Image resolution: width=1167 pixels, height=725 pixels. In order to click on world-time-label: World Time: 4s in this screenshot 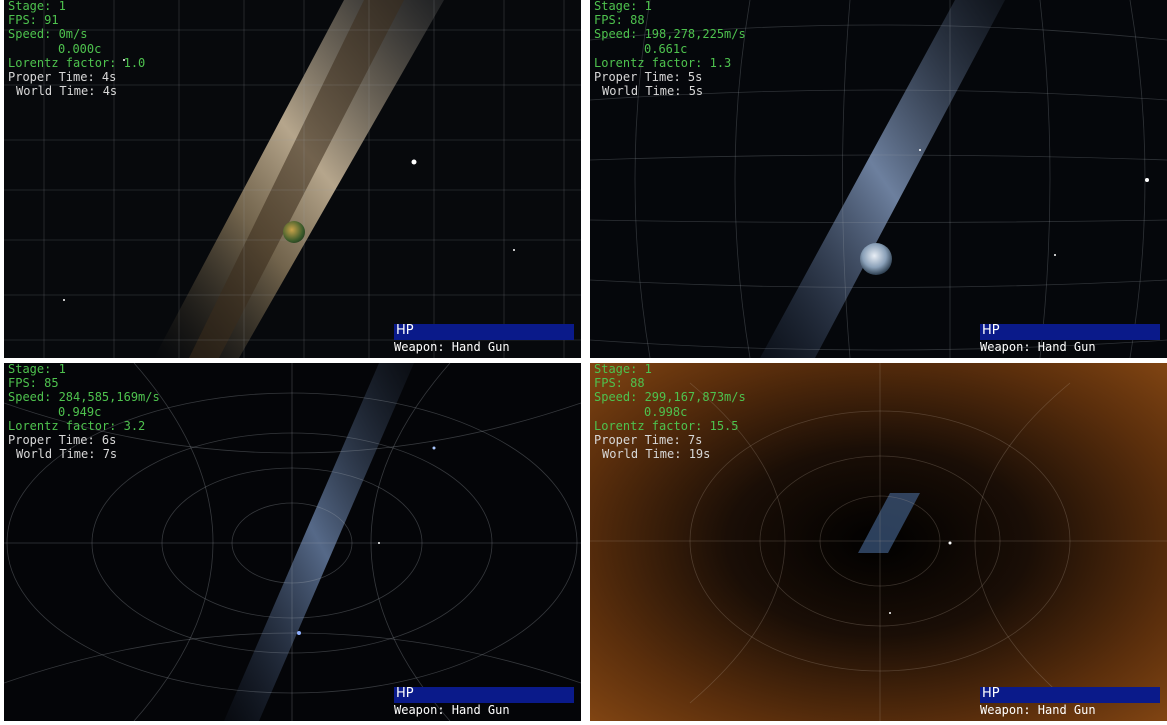, I will do `click(67, 91)`.